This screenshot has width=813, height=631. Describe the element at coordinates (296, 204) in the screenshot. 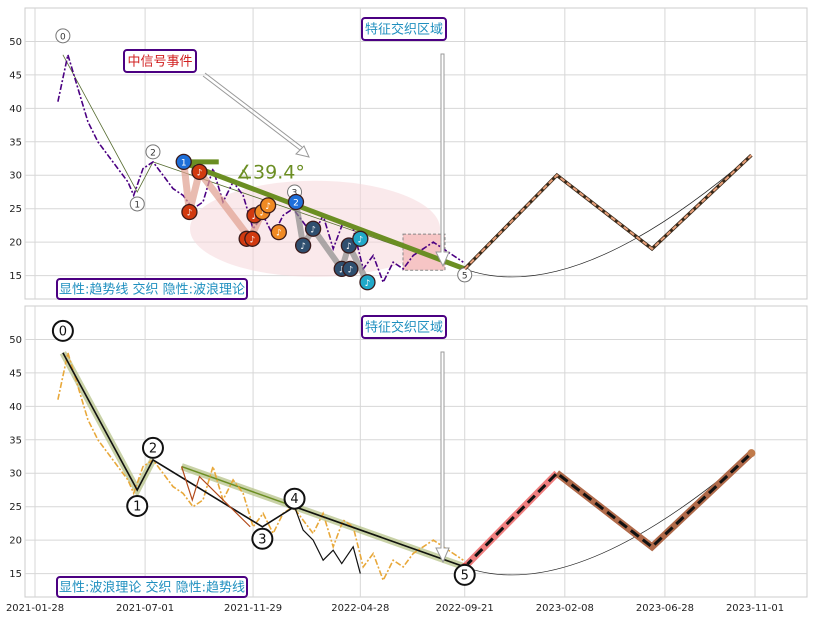

I see `signal-marker-label: 2` at that location.